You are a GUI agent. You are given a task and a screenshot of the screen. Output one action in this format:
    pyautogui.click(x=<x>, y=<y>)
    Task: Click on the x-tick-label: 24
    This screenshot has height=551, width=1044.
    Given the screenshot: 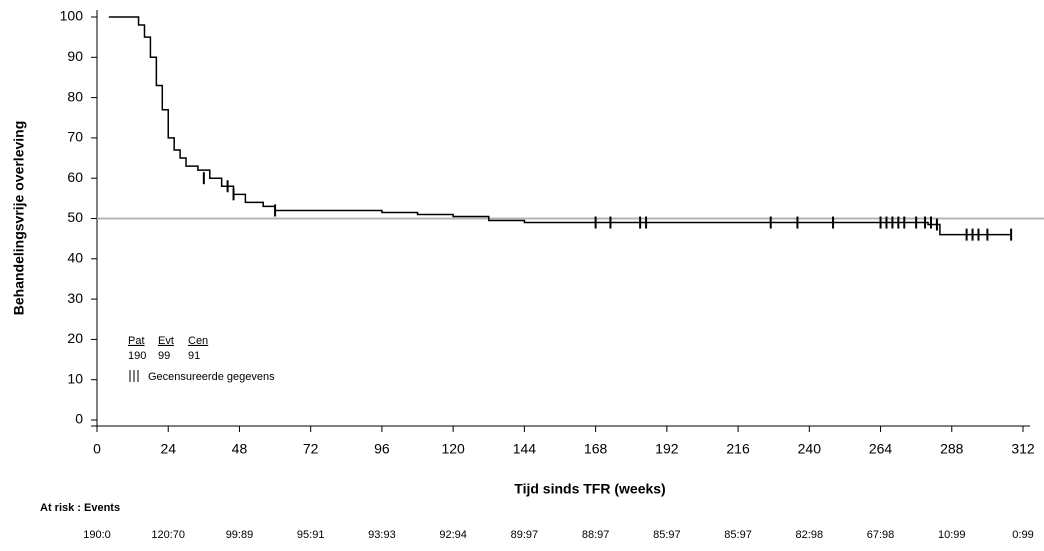 What is the action you would take?
    pyautogui.click(x=168, y=449)
    